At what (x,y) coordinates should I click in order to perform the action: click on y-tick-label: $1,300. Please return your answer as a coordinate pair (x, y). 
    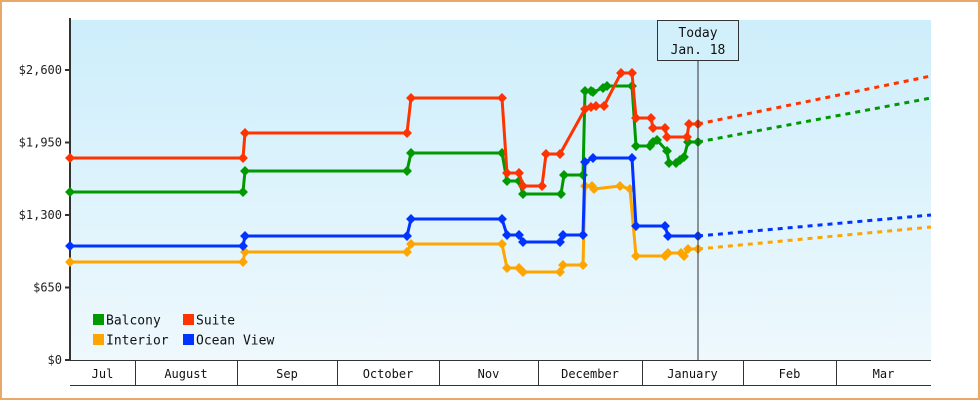
    Looking at the image, I should click on (40, 215).